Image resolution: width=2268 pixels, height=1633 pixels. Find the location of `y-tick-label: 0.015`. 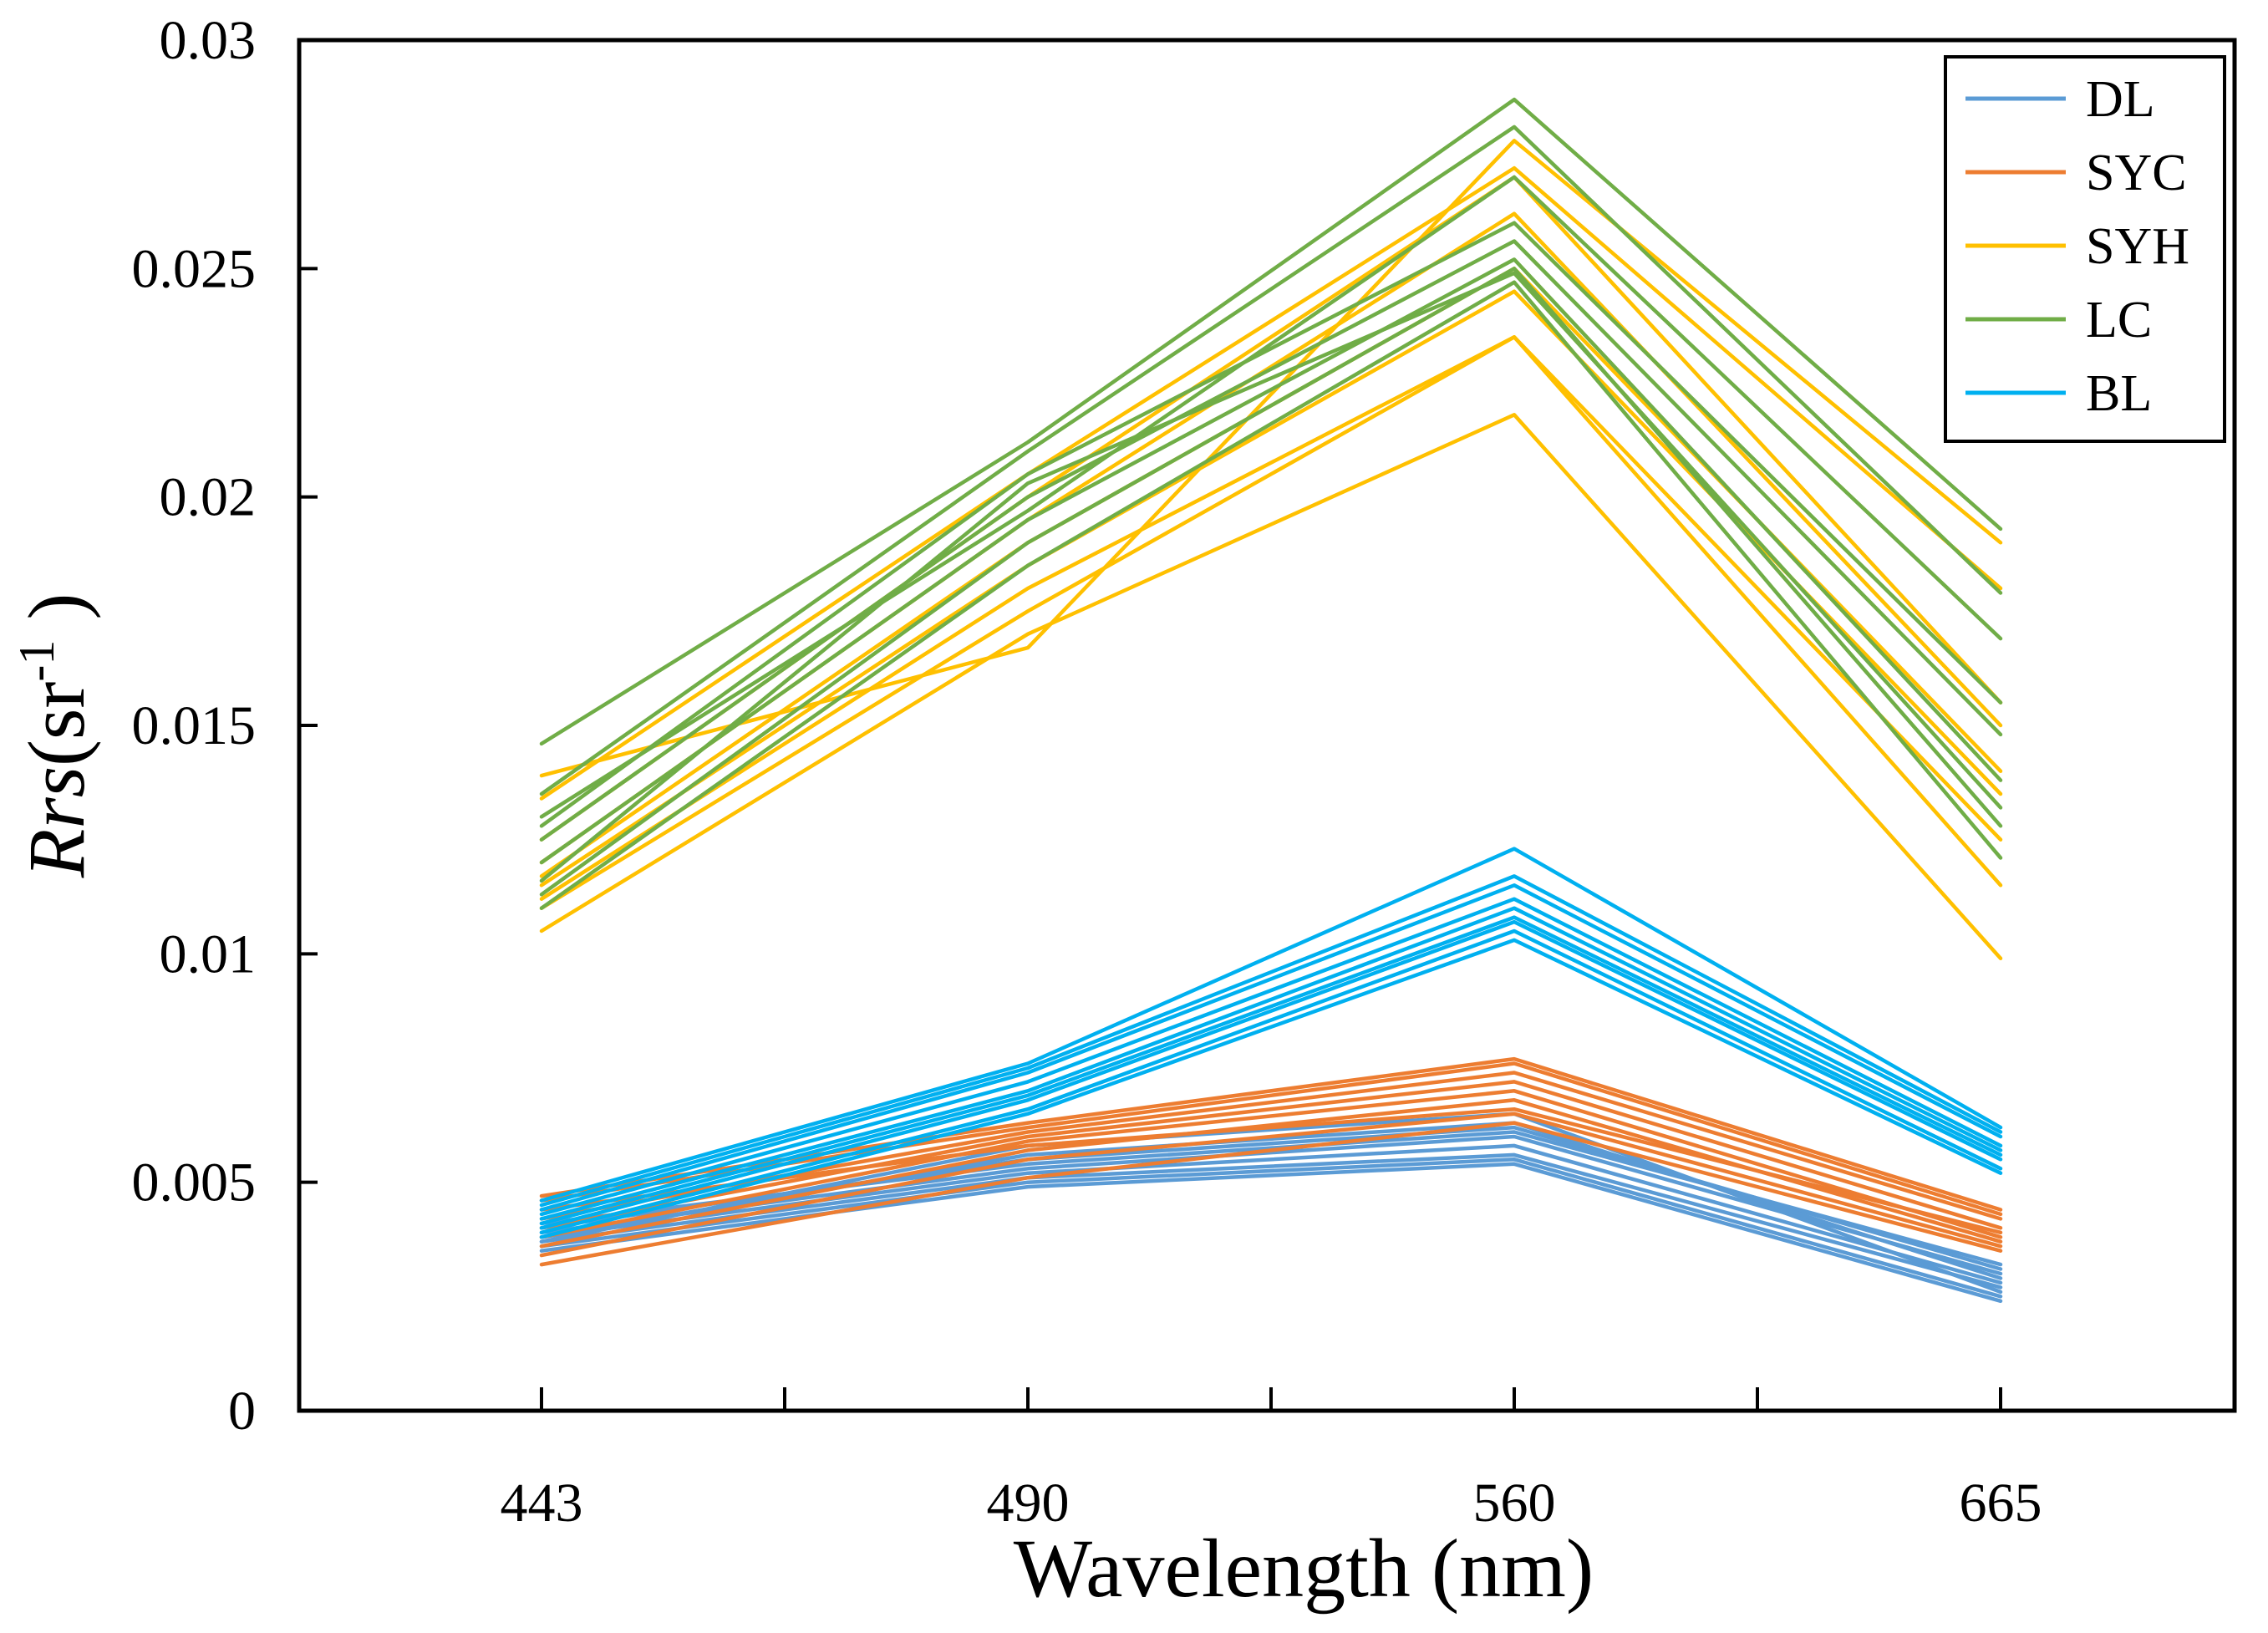

y-tick-label: 0.015 is located at coordinates (194, 725).